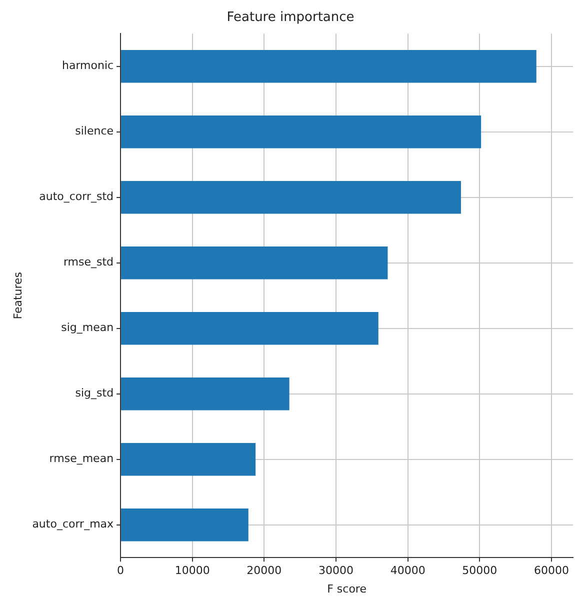  I want to click on y-tick-label: harmonic, so click(88, 65).